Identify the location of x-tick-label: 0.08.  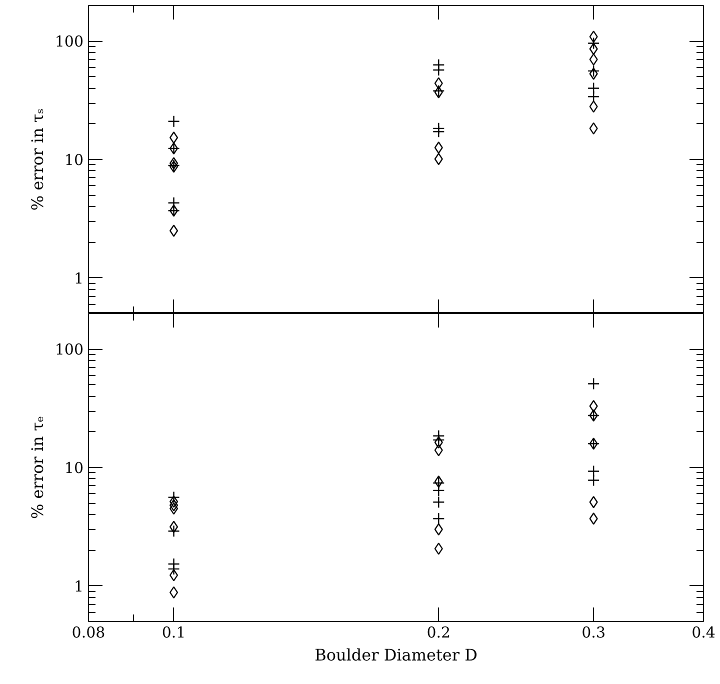
(89, 633).